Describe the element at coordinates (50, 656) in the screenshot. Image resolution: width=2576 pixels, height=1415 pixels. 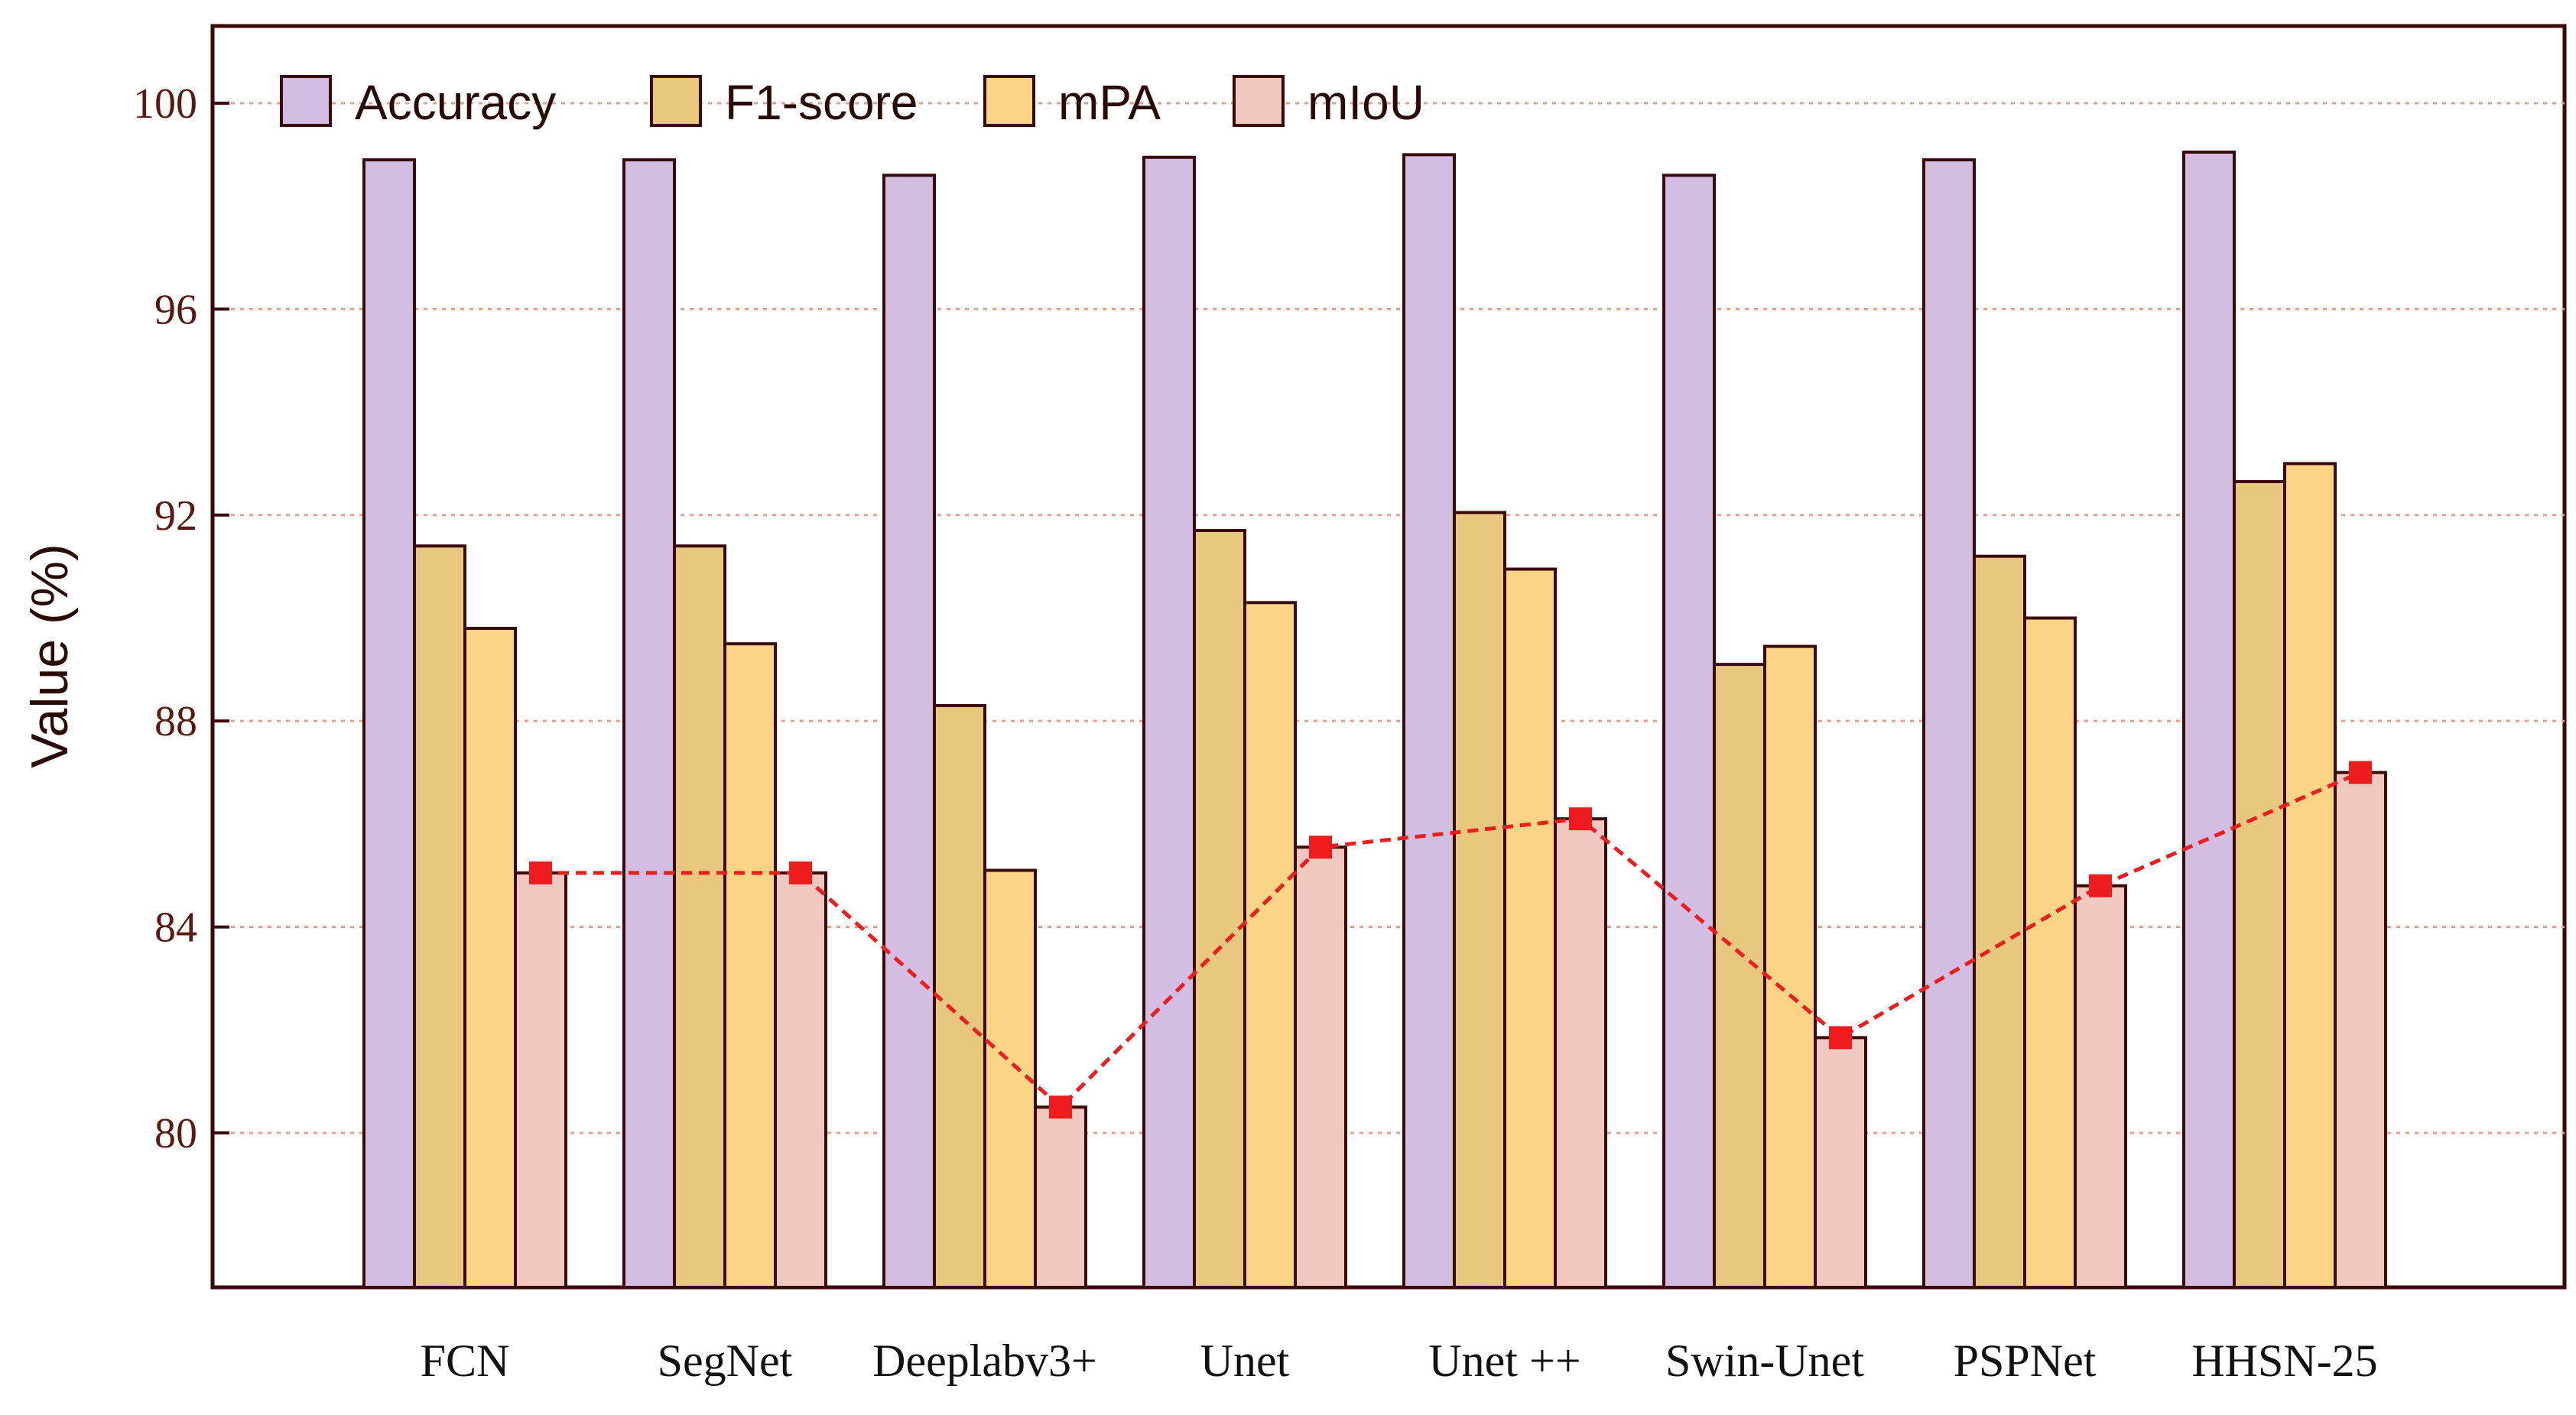
I see `y-axis-label: Value (%)` at that location.